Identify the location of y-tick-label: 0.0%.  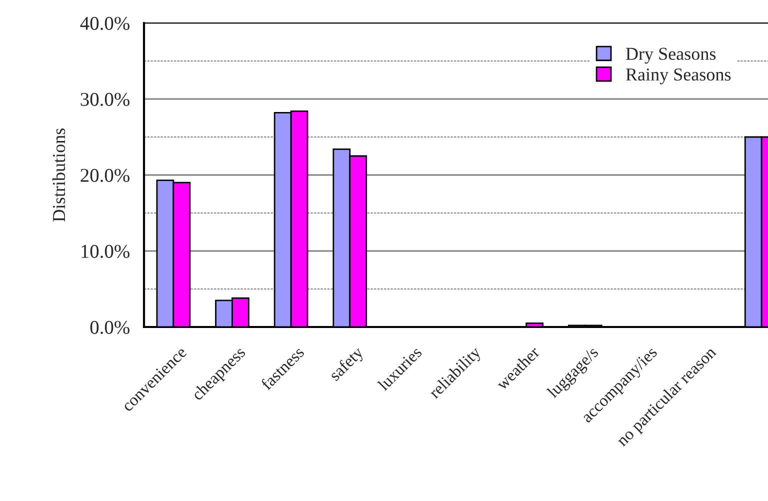
(110, 327).